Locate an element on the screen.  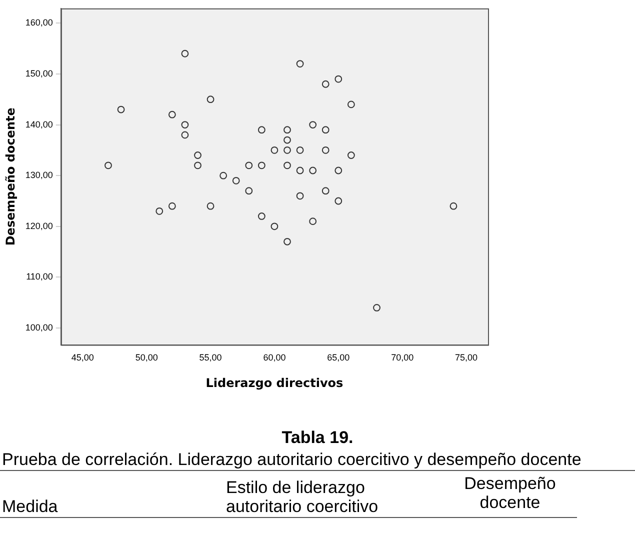
y-tick-label: 120,00 is located at coordinates (39, 225).